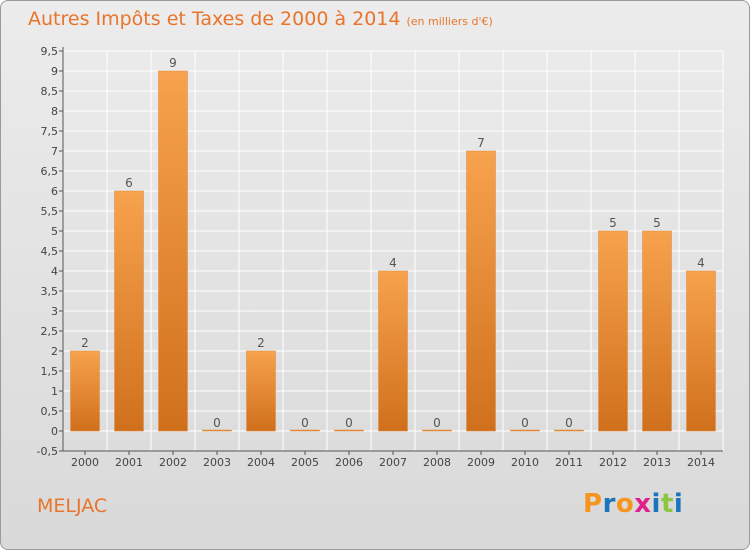 The width and height of the screenshot is (750, 550). What do you see at coordinates (625, 504) in the screenshot?
I see `logo-letter: o` at bounding box center [625, 504].